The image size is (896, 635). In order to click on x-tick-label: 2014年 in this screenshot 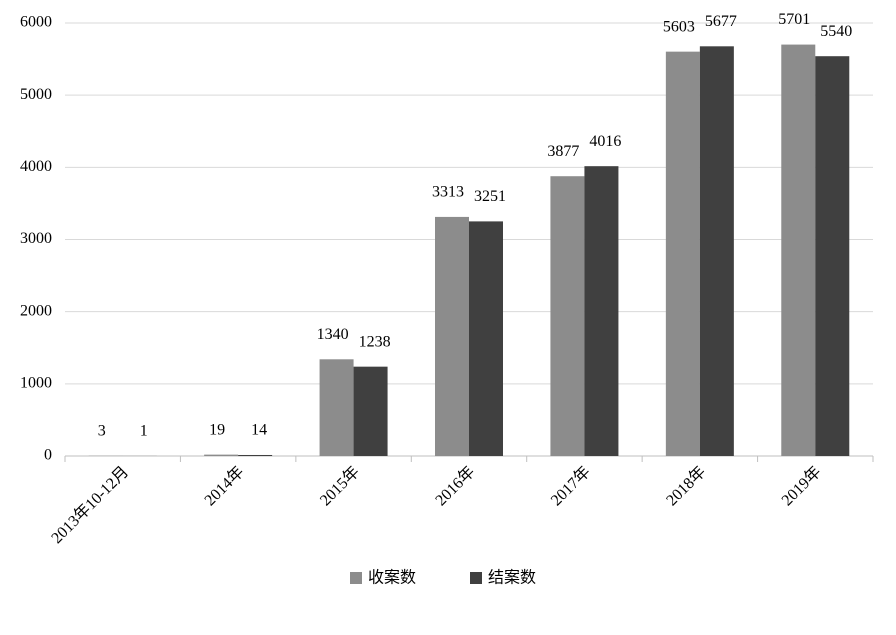, I will do `click(224, 486)`.